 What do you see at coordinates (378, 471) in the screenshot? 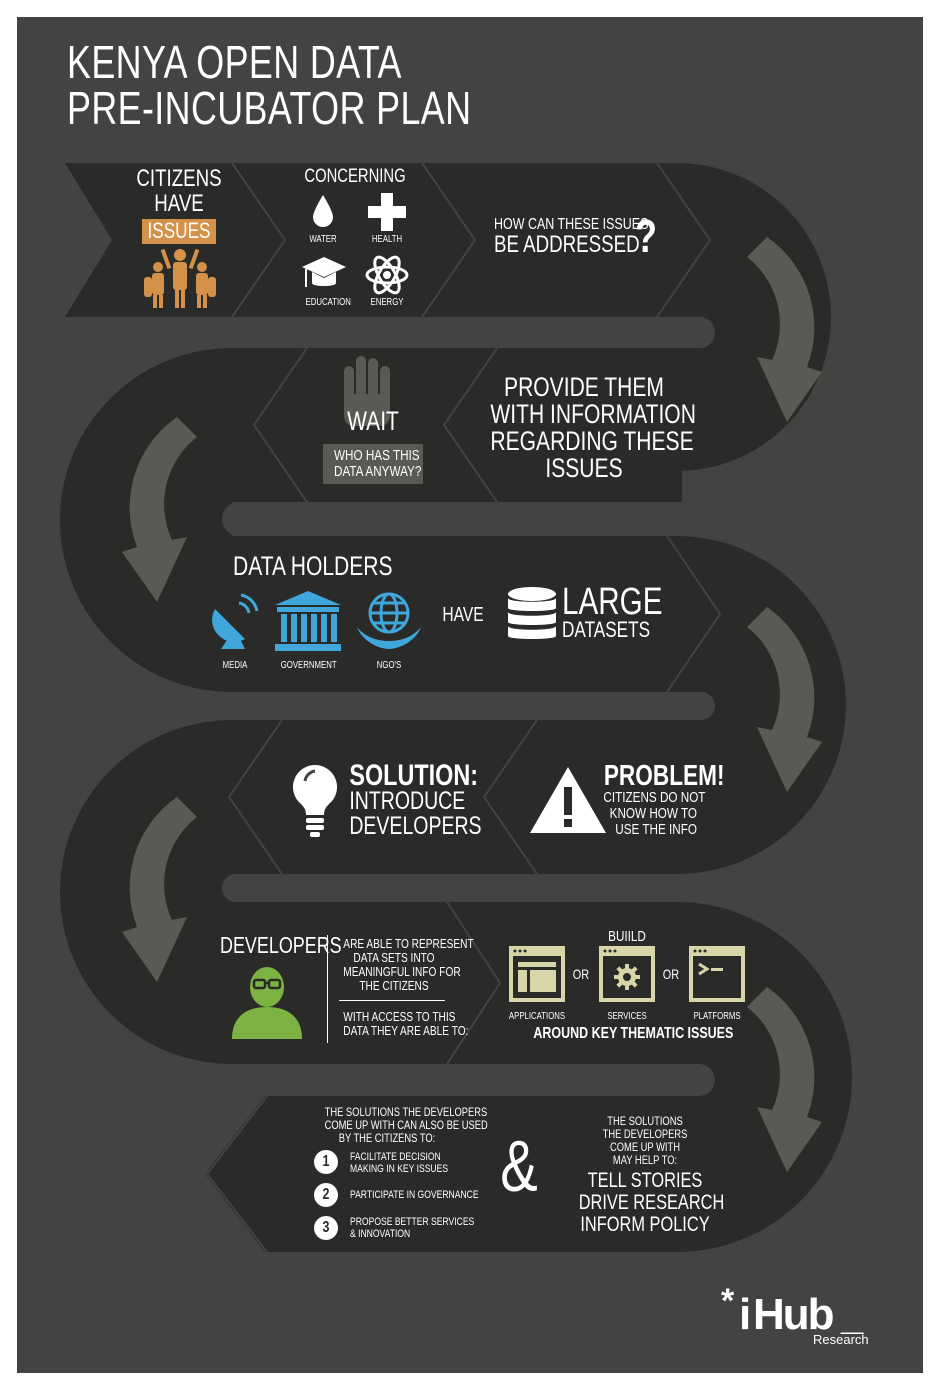
I see `who-line-2: DATA ANYWAY?` at bounding box center [378, 471].